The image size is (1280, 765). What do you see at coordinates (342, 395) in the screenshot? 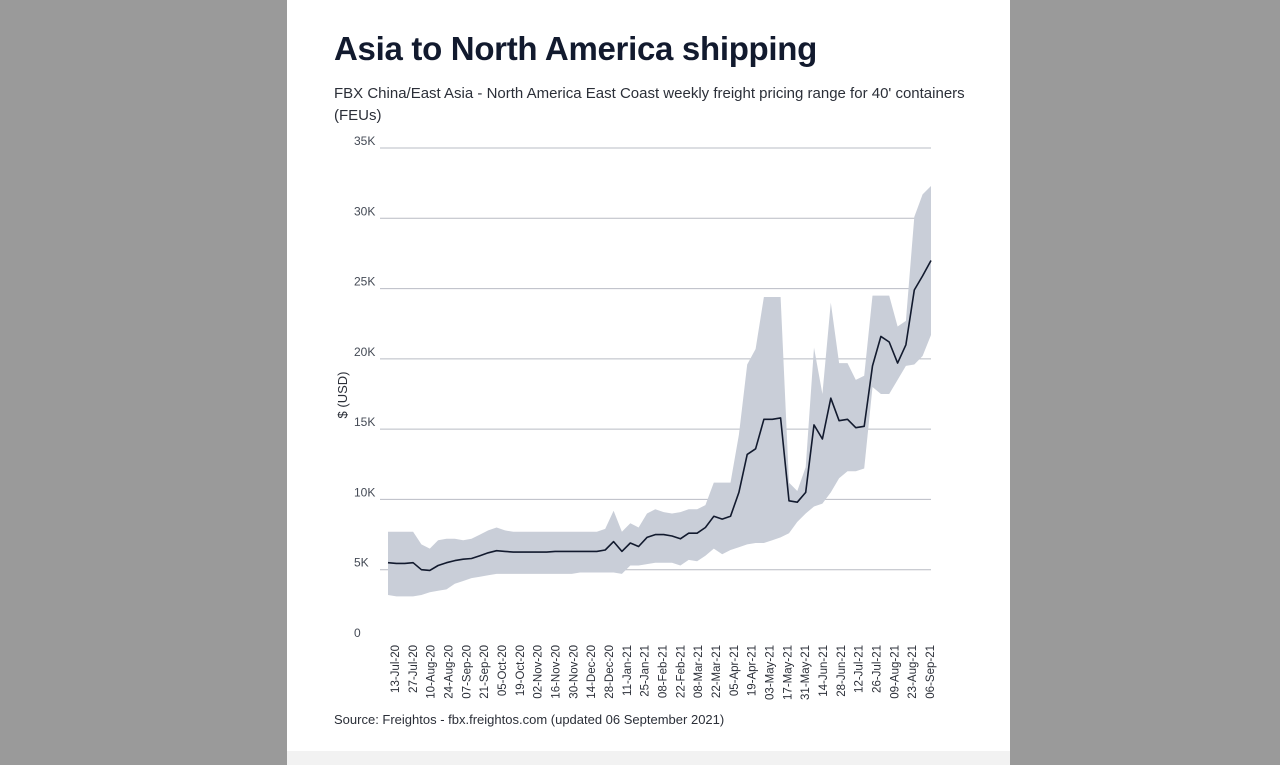
I see `y-axis-label: $ (USD)` at bounding box center [342, 395].